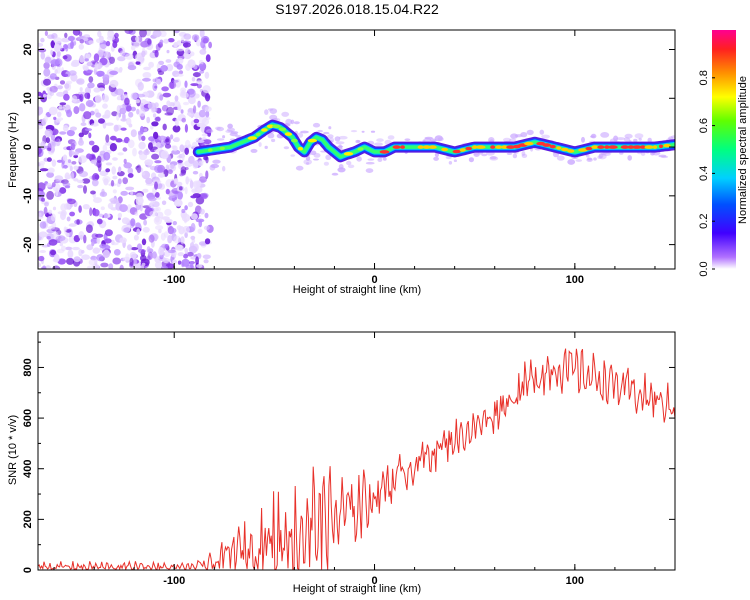 This screenshot has height=600, width=750. What do you see at coordinates (704, 125) in the screenshot?
I see `colorbar-tick-label: 0.6` at bounding box center [704, 125].